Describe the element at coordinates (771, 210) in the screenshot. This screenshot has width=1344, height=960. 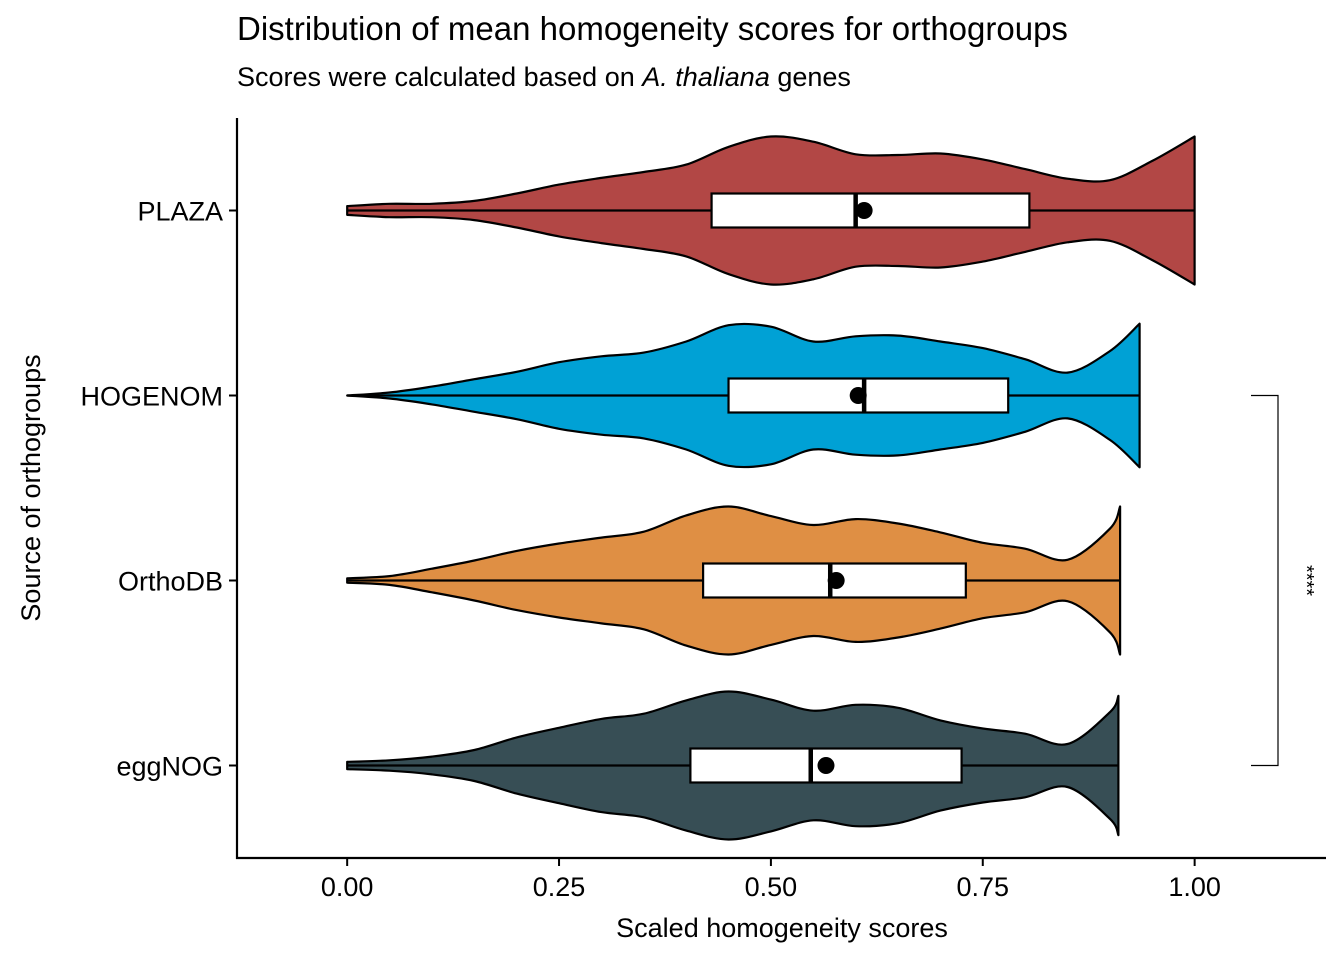
I see `violin-group-plaza` at that location.